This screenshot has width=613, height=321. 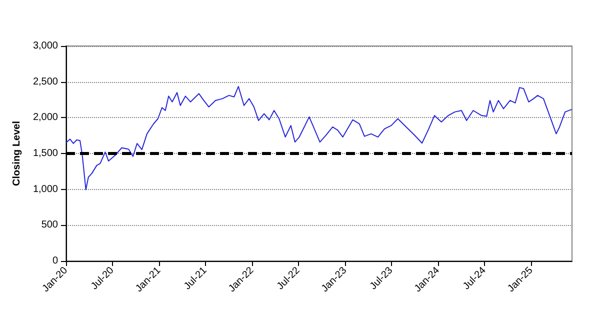 I want to click on y-tick-label: 1,000, so click(x=45, y=189).